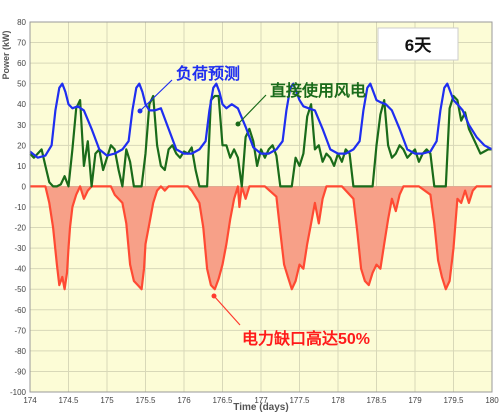 Image resolution: width=500 pixels, height=417 pixels. What do you see at coordinates (21, 43) in the screenshot?
I see `y-tick-label: 70` at bounding box center [21, 43].